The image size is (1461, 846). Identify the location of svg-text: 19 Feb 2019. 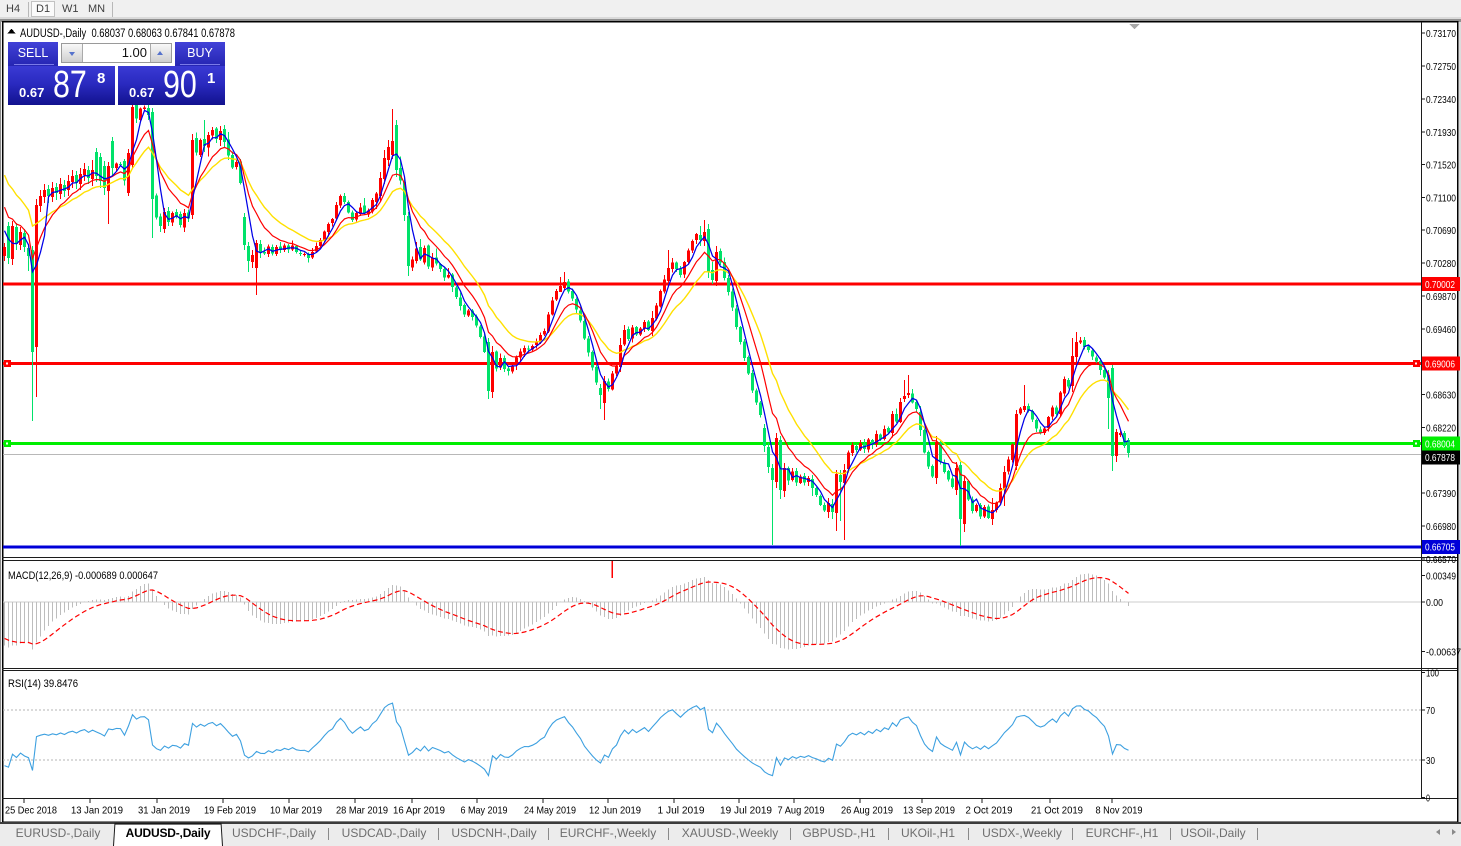
(230, 811).